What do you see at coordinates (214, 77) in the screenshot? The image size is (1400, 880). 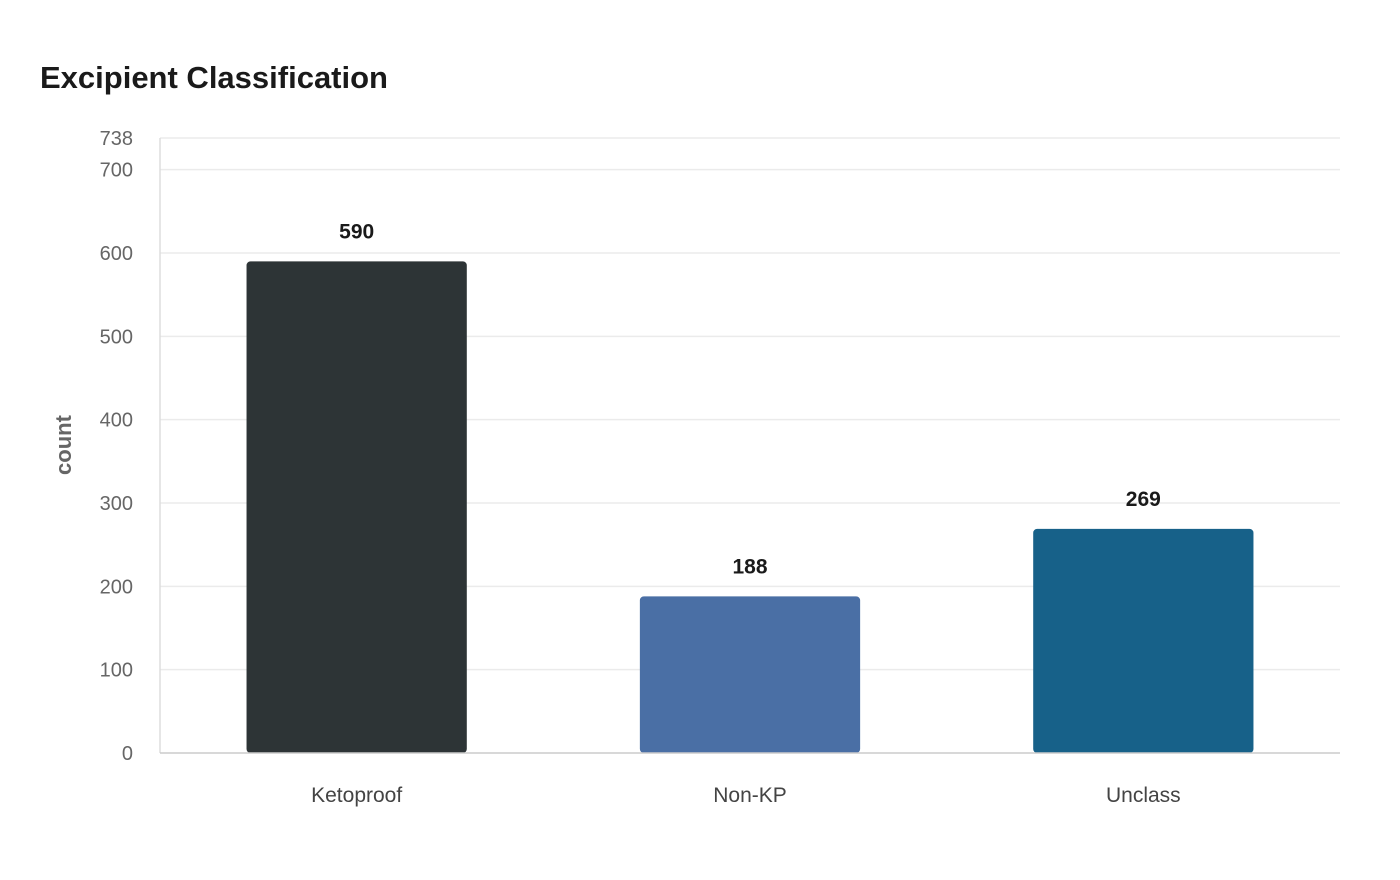 I see `chart-title: Excipient Classification` at bounding box center [214, 77].